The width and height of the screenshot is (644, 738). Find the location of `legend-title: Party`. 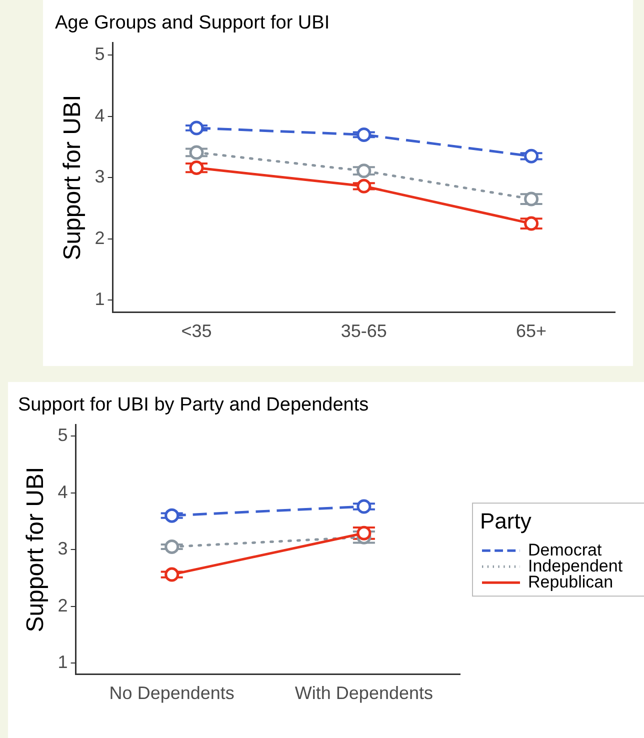

legend-title: Party is located at coordinates (506, 521).